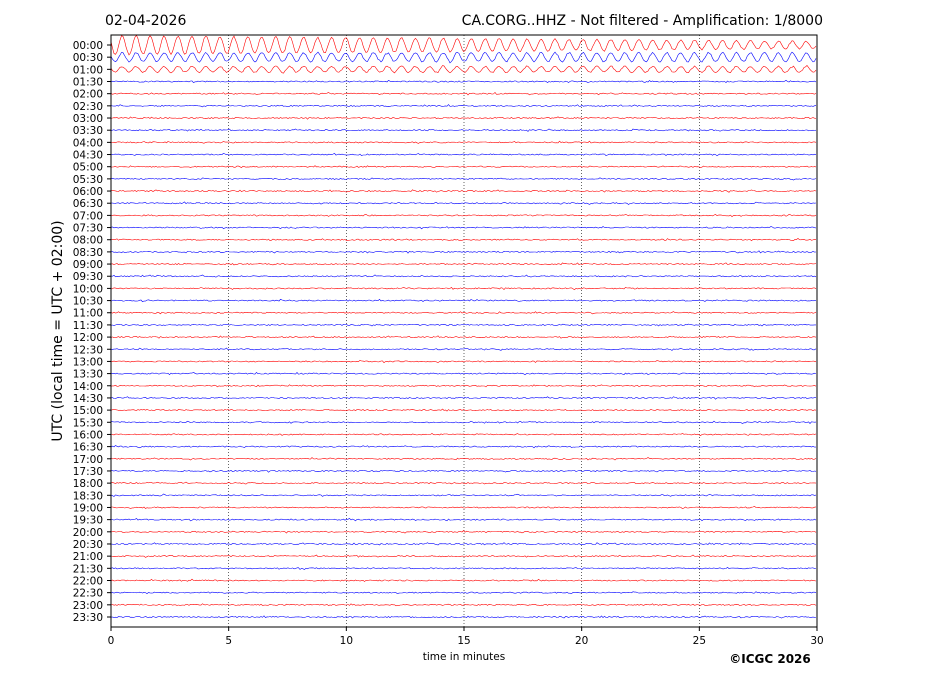  I want to click on date-title: 02-04-2026, so click(145, 21).